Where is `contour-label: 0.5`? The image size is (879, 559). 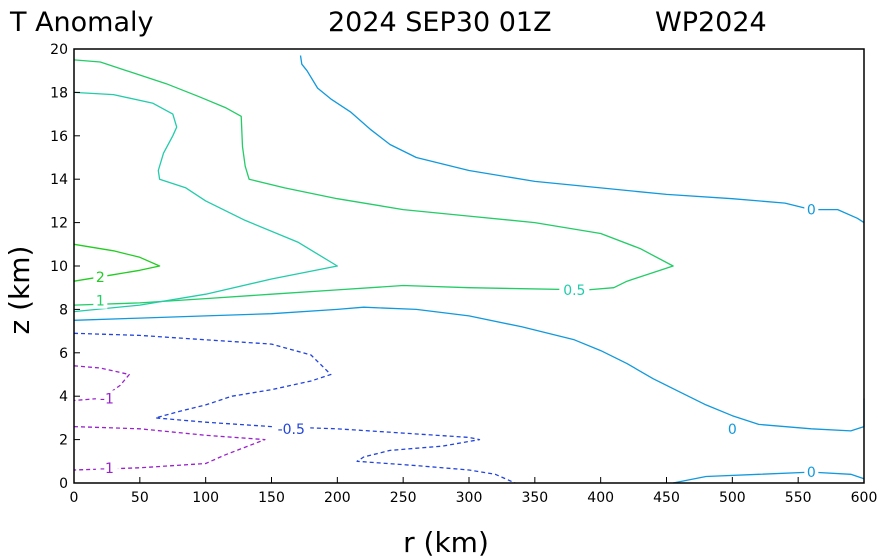
contour-label: 0.5 is located at coordinates (574, 291).